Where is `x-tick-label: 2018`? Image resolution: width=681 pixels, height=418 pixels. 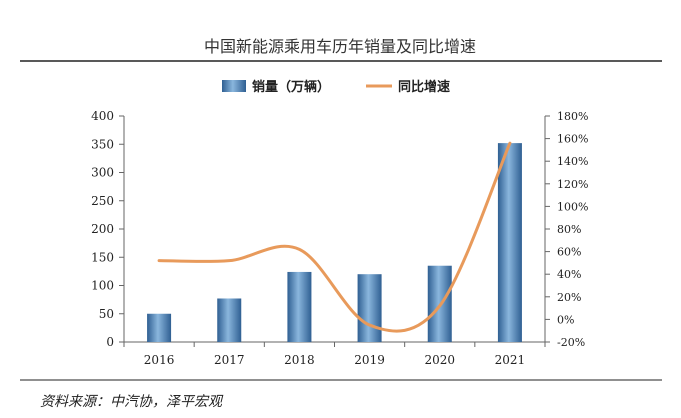 x-tick-label: 2018 is located at coordinates (299, 360).